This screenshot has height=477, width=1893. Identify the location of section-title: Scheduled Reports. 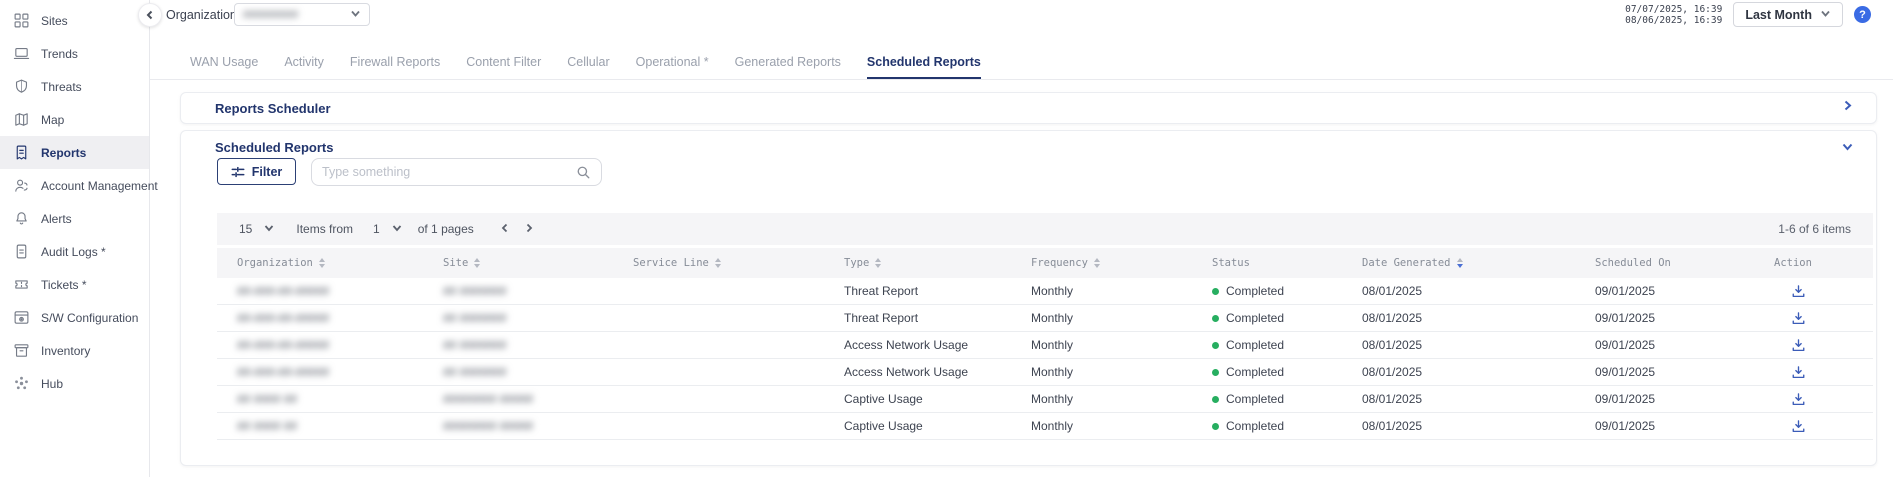
(274, 147).